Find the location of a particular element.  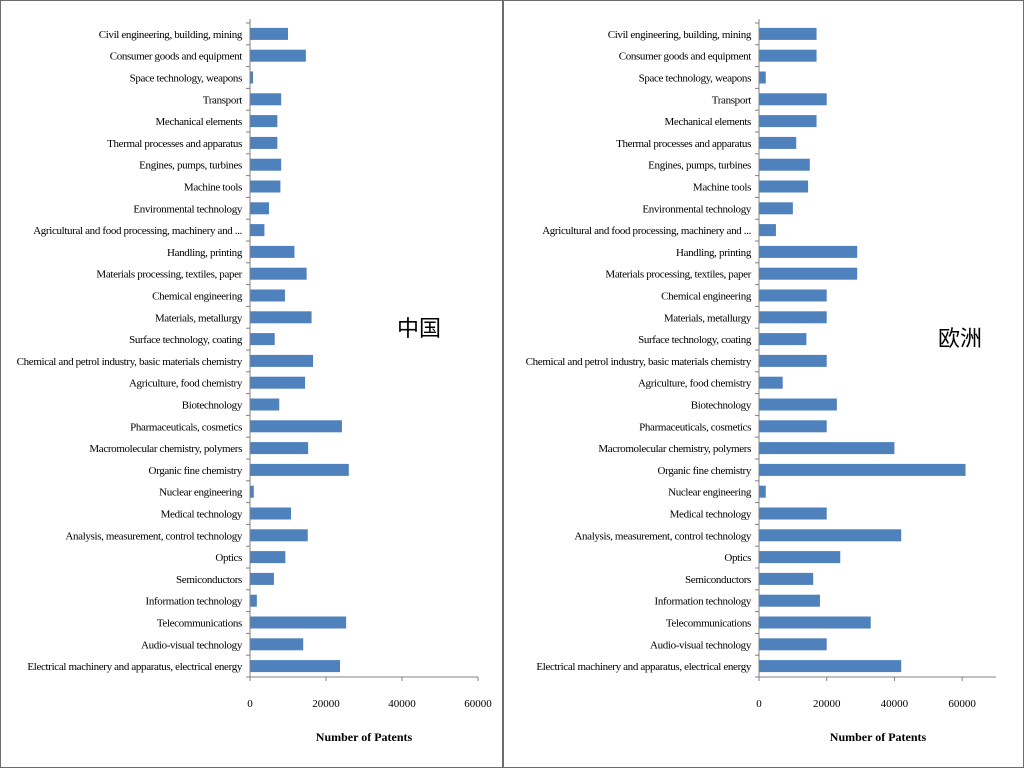

region-label-europe: 欧洲 is located at coordinates (960, 339).